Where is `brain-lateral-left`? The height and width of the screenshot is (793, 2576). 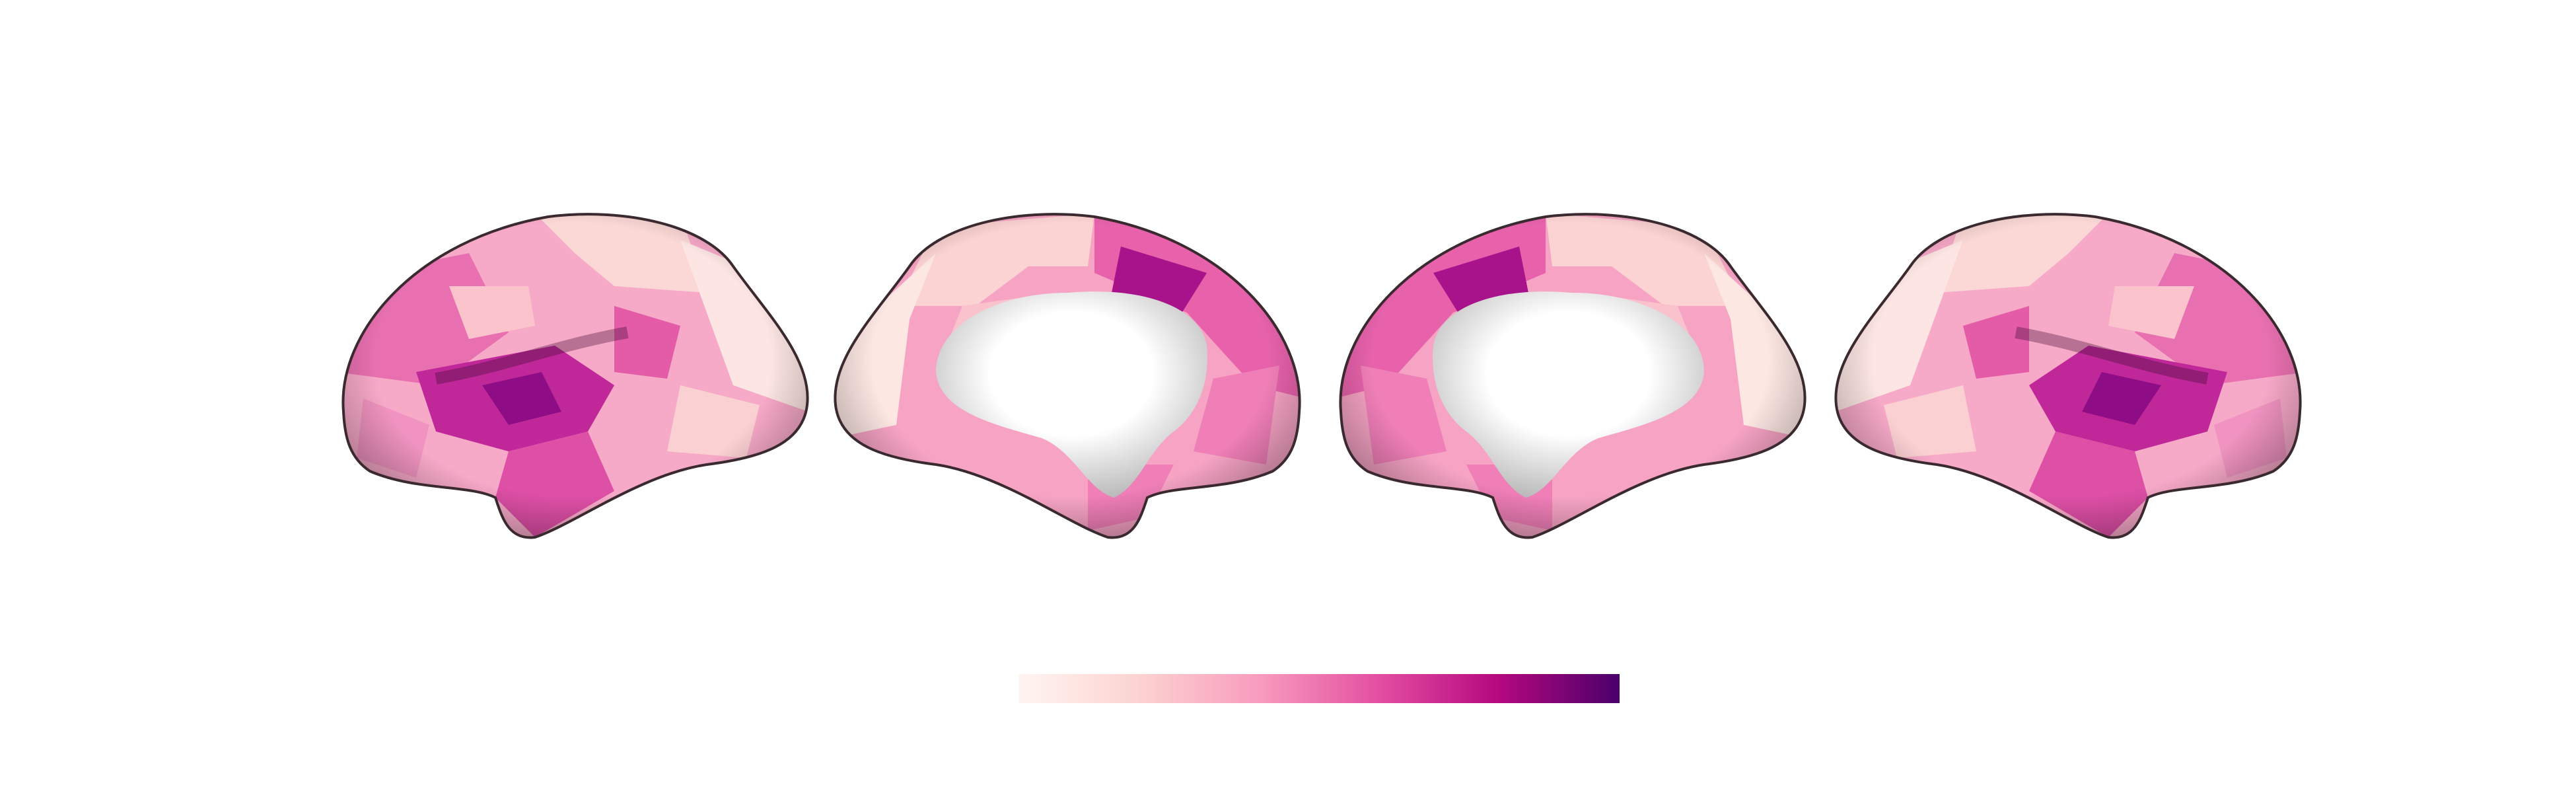
brain-lateral-left is located at coordinates (573, 376).